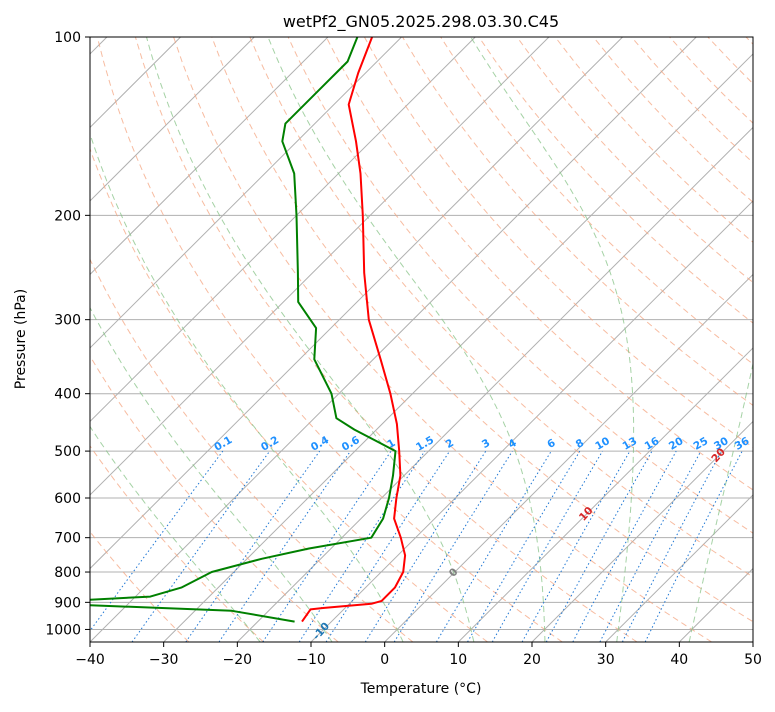  Describe the element at coordinates (63, 630) in the screenshot. I see `y-tick-label: 1000` at that location.